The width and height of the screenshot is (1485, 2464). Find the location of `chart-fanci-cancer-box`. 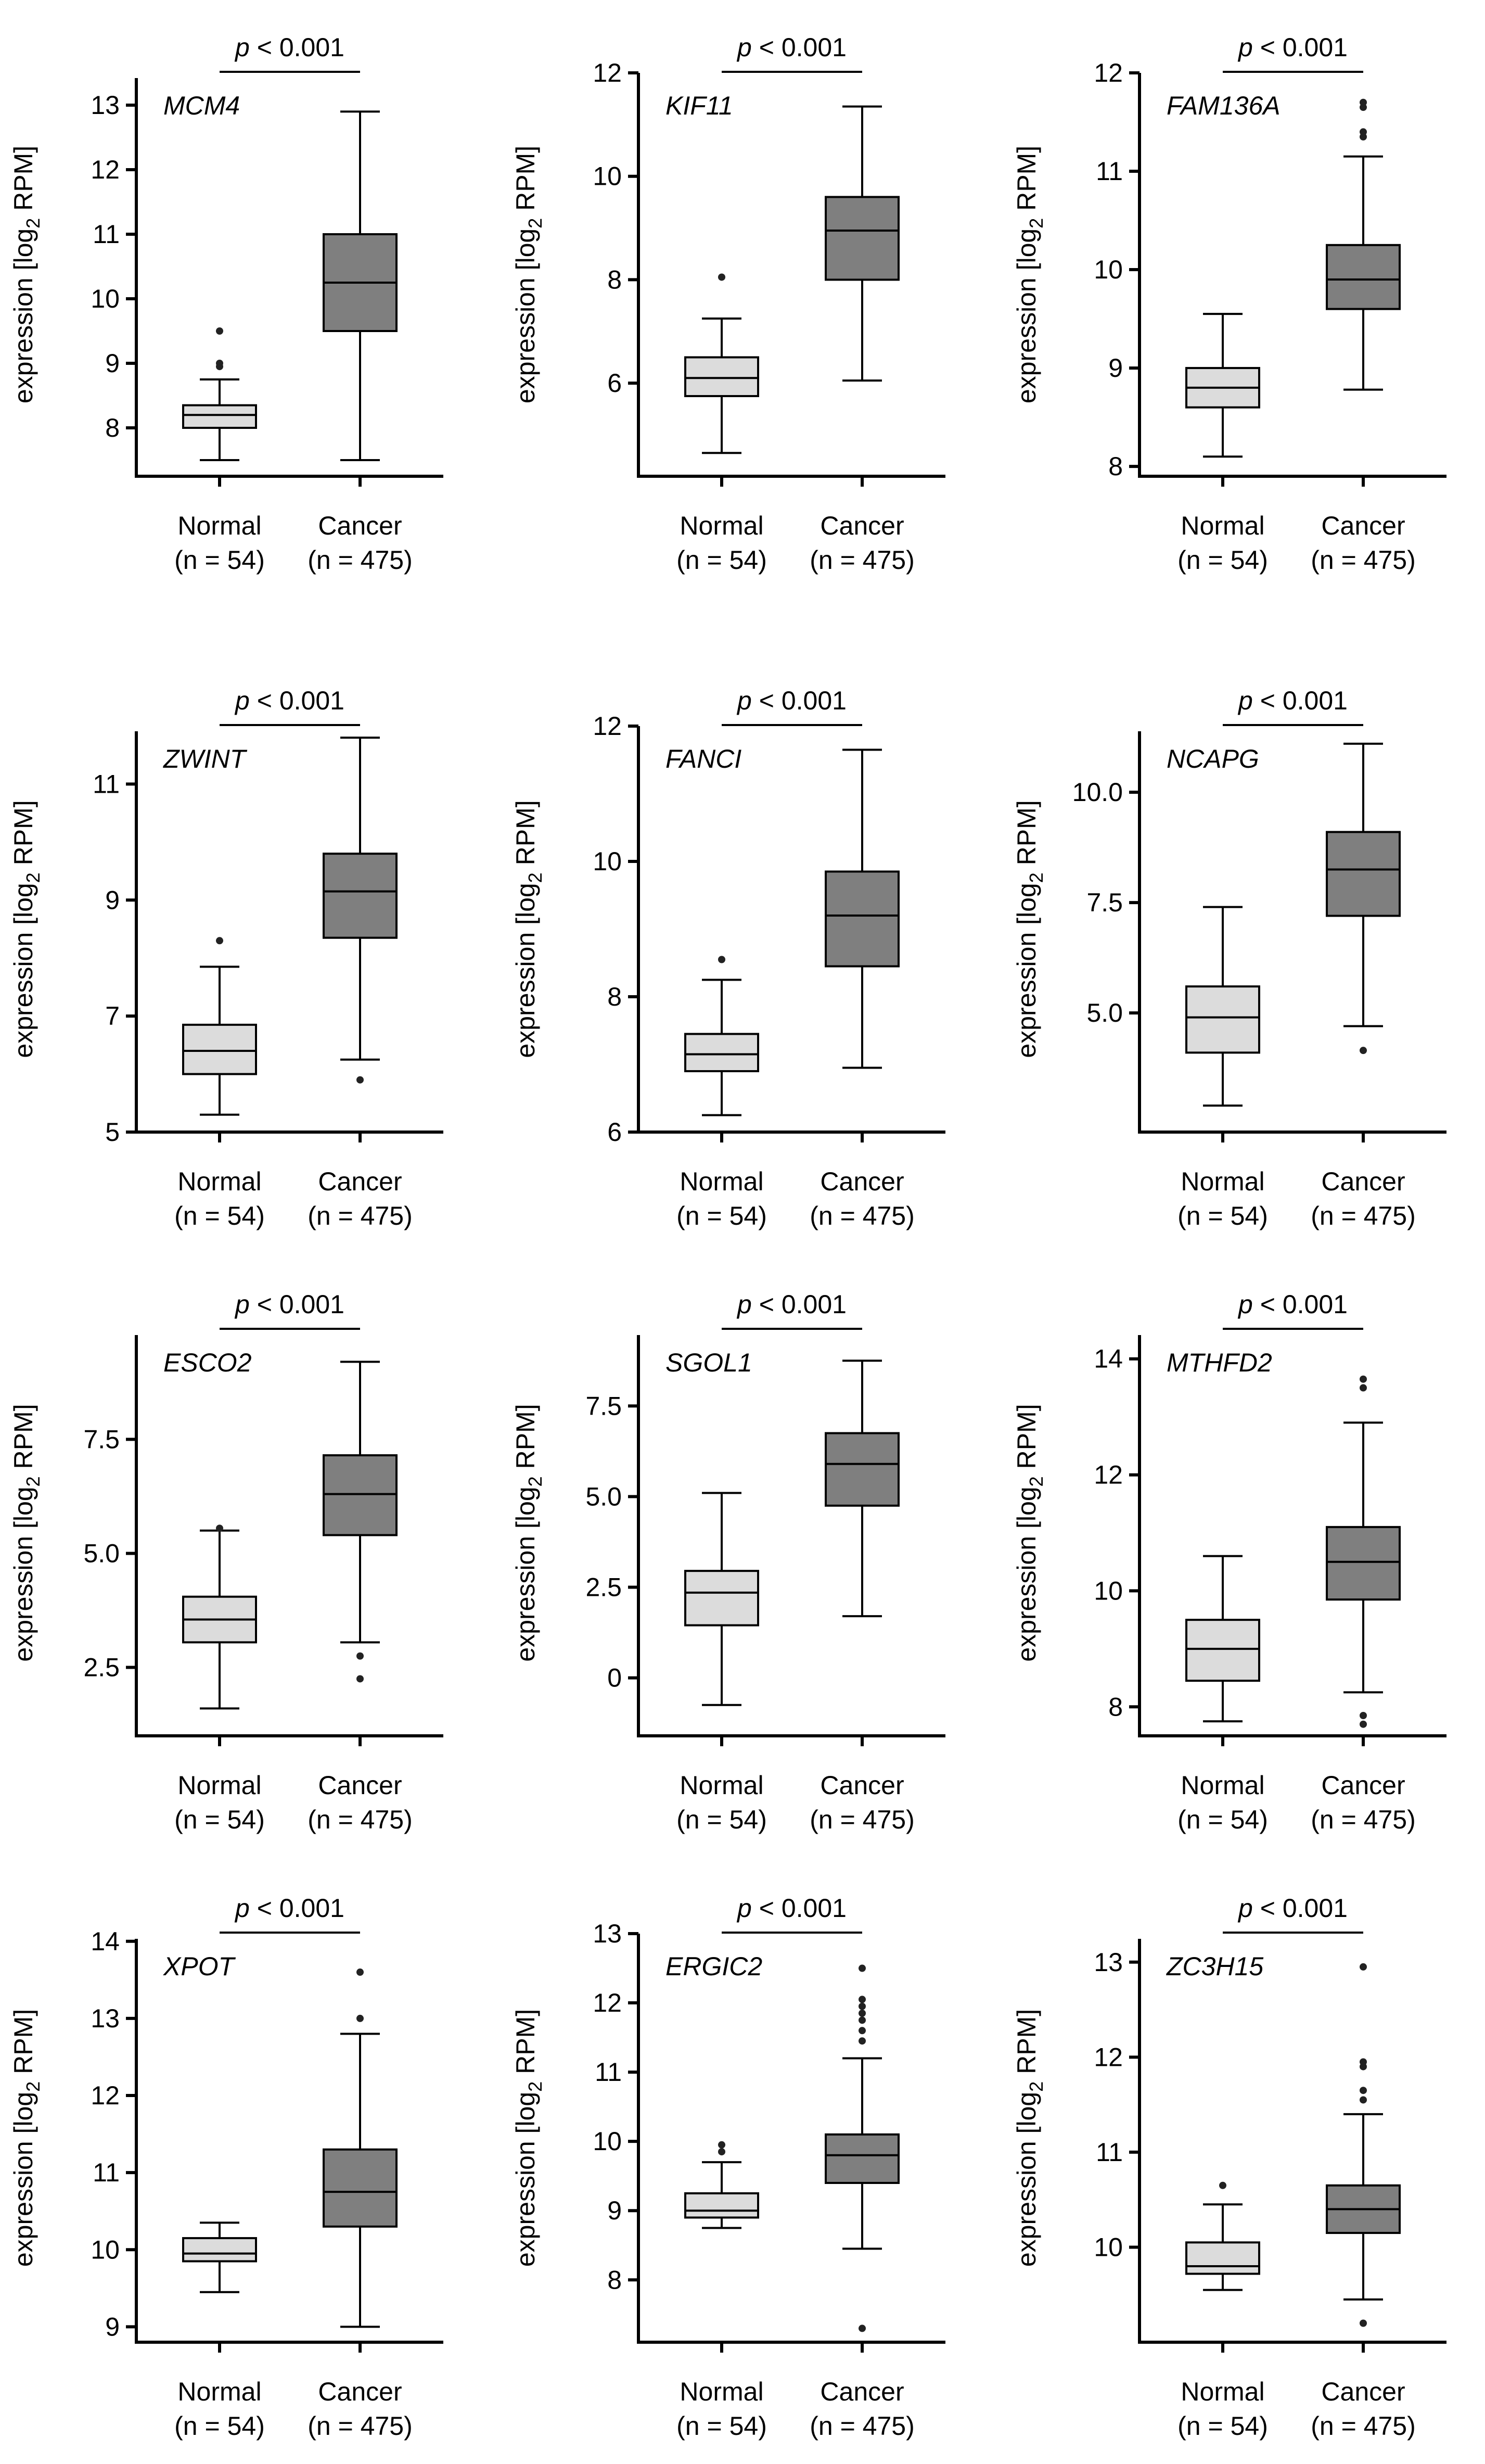

chart-fanci-cancer-box is located at coordinates (863, 919).